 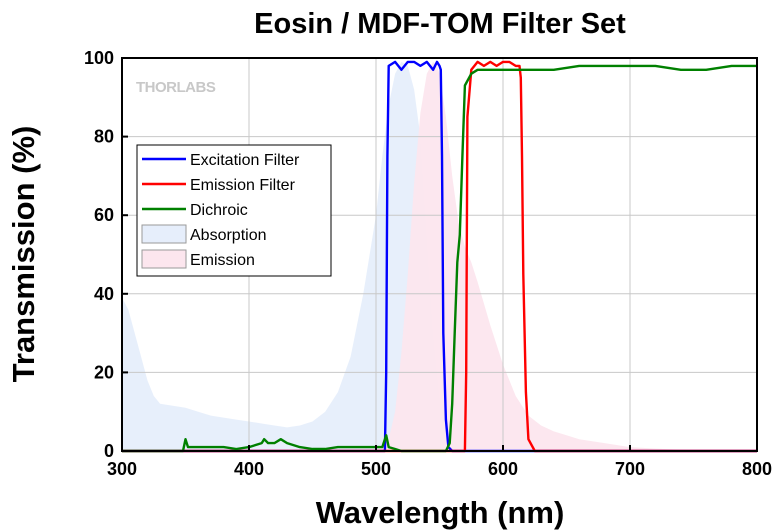 What do you see at coordinates (176, 87) in the screenshot?
I see `thorlabs-watermark: THORLABS` at bounding box center [176, 87].